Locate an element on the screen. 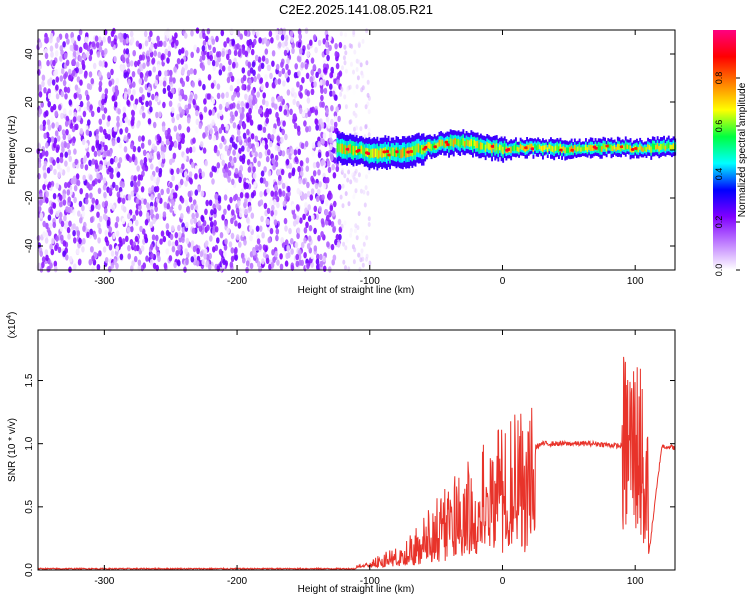  spectrogram-y-tick-label: -40 is located at coordinates (29, 245).